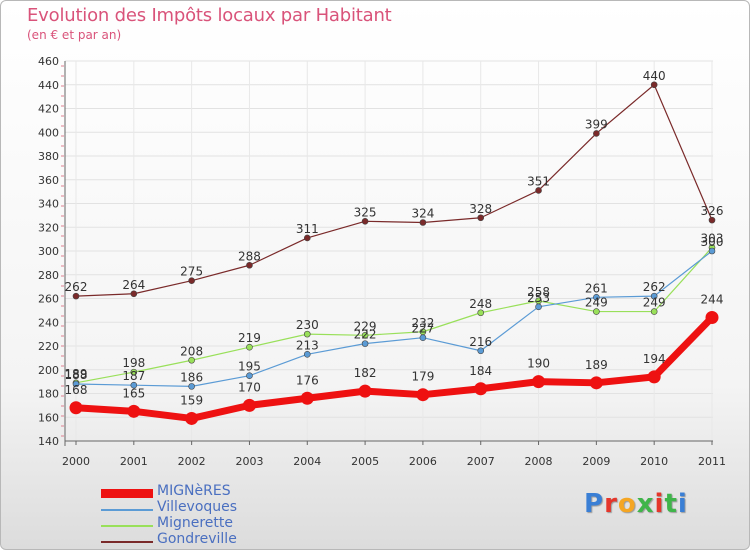 The width and height of the screenshot is (750, 550). What do you see at coordinates (76, 375) in the screenshot?
I see `data-label: 188` at bounding box center [76, 375].